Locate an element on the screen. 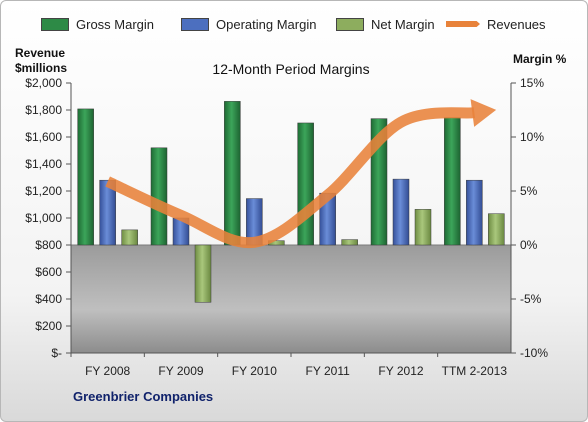  left-tick-label: $1,400 is located at coordinates (43, 164).